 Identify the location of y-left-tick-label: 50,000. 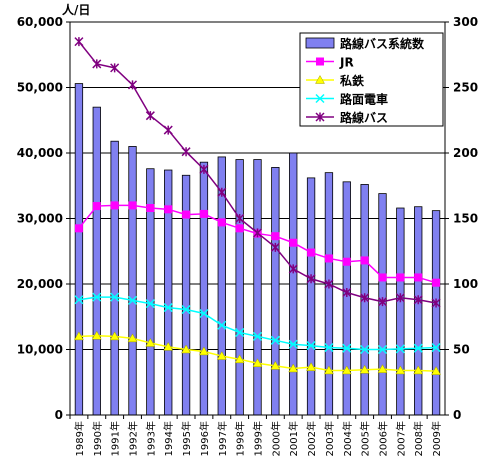
(40, 88).